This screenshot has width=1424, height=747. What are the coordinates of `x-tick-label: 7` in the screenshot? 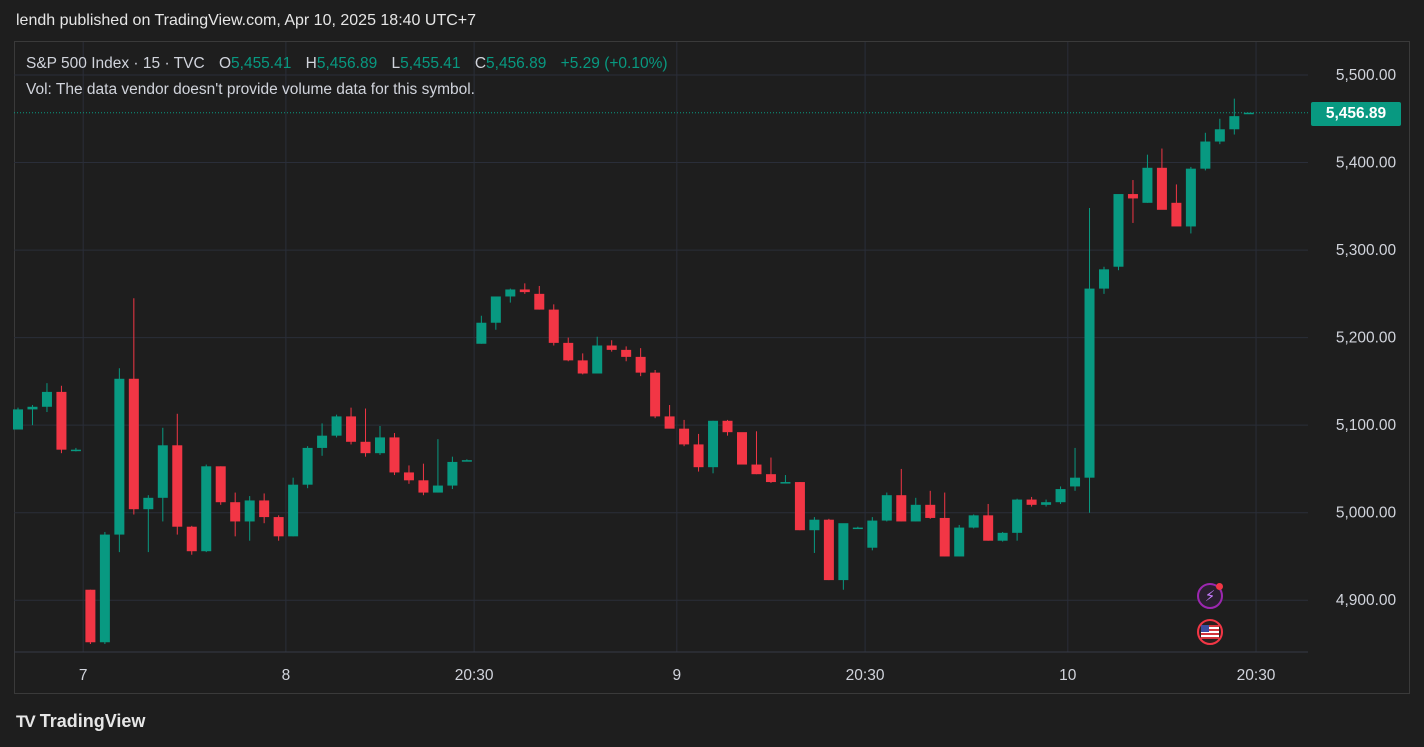 It's located at (83, 675).